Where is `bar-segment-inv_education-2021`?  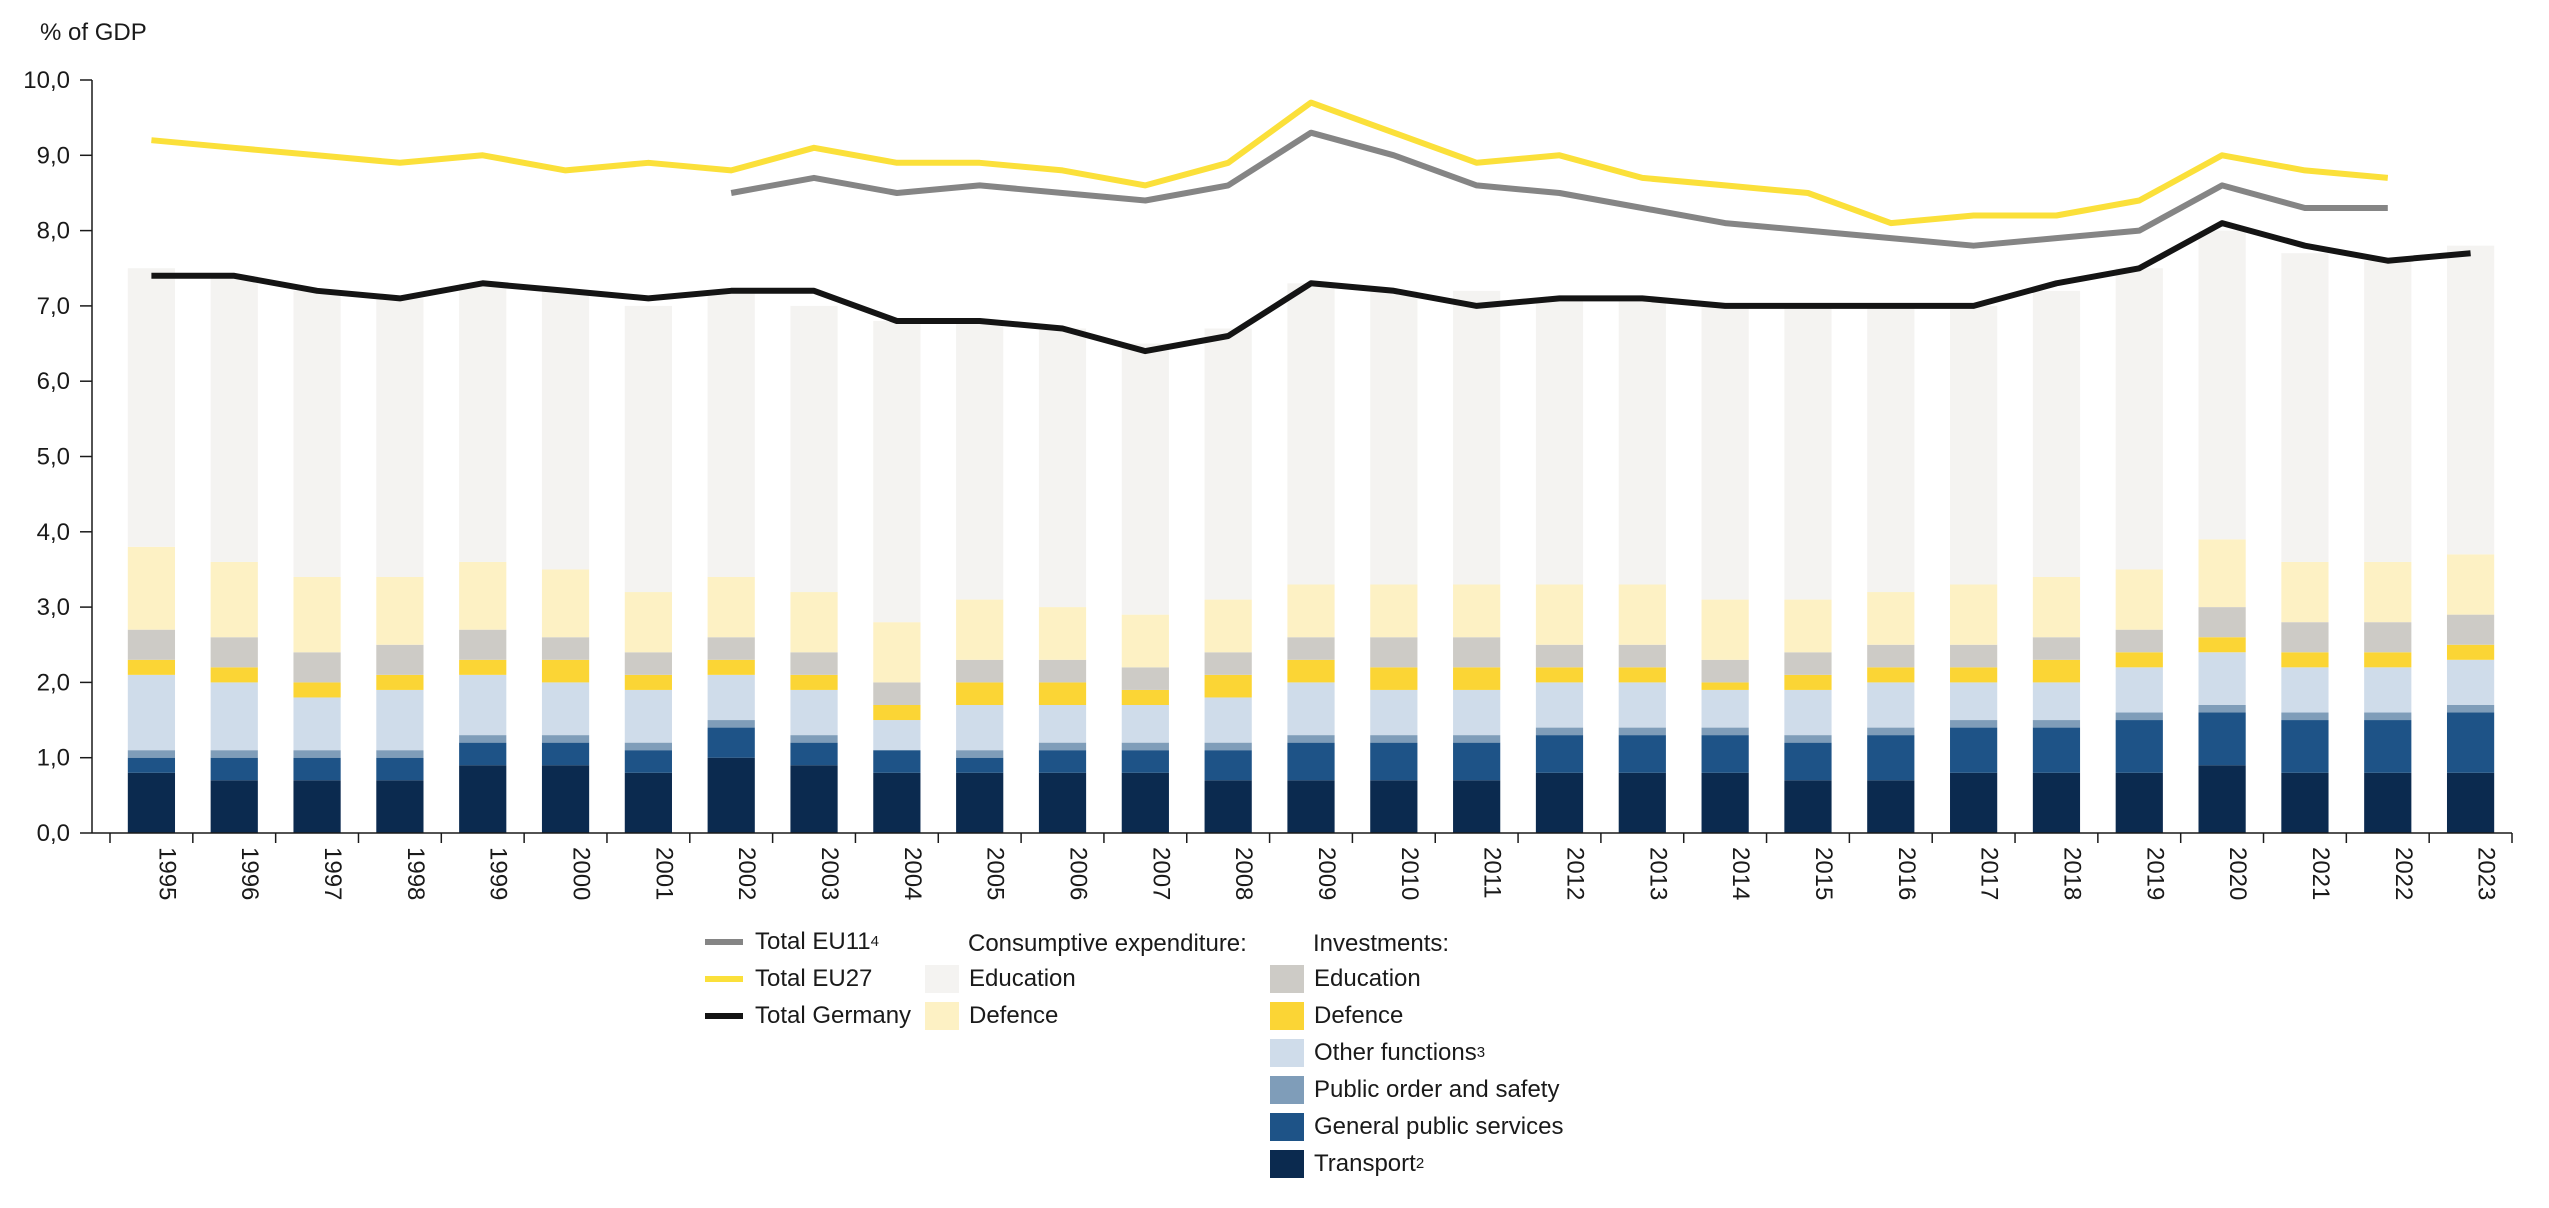 bar-segment-inv_education-2021 is located at coordinates (2305, 637).